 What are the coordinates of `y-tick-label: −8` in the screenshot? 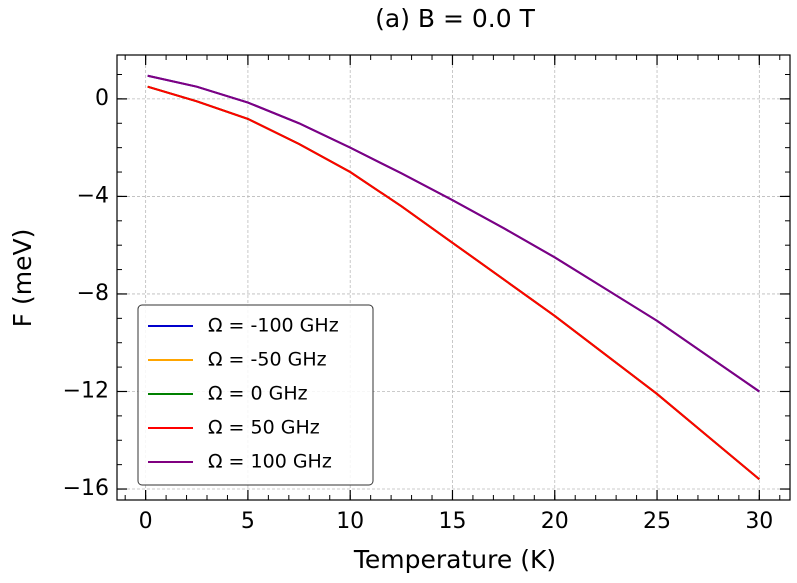 It's located at (93, 293).